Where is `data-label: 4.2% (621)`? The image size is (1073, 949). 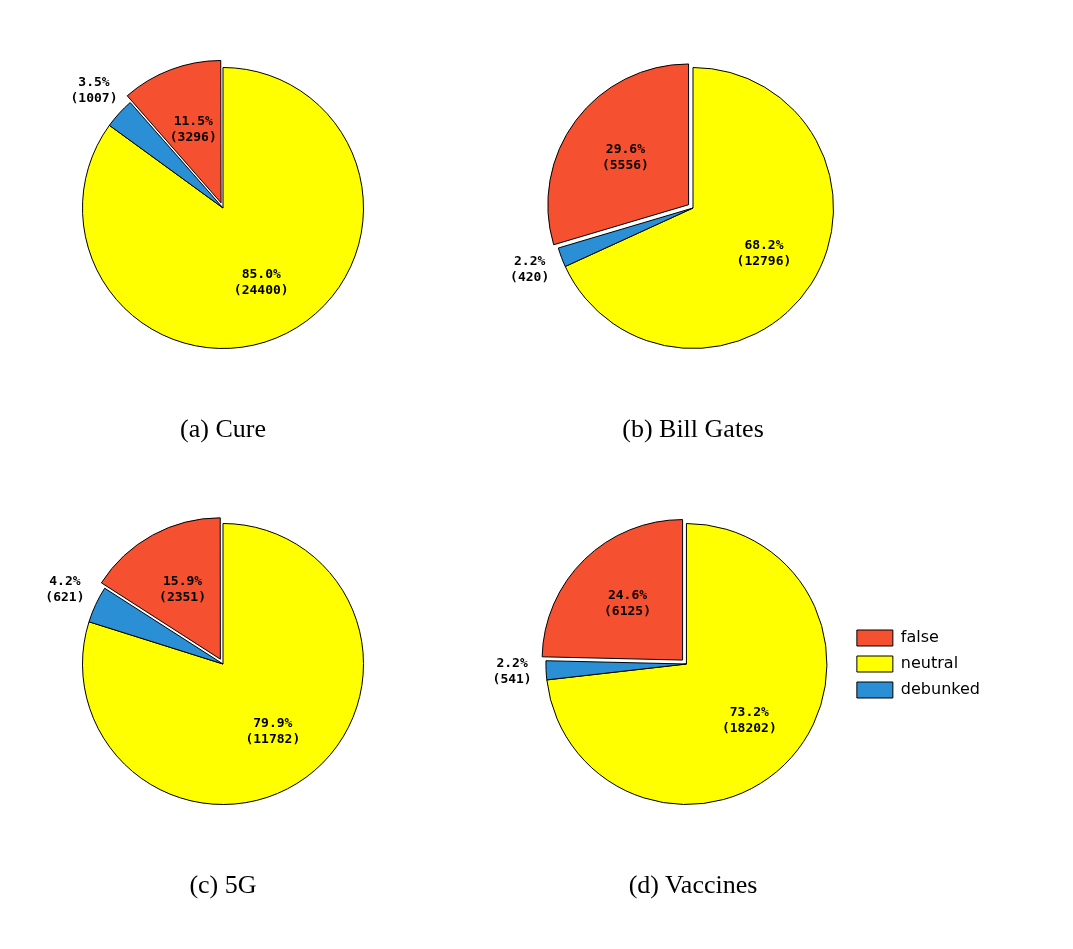
data-label: 4.2% (621) is located at coordinates (65, 589).